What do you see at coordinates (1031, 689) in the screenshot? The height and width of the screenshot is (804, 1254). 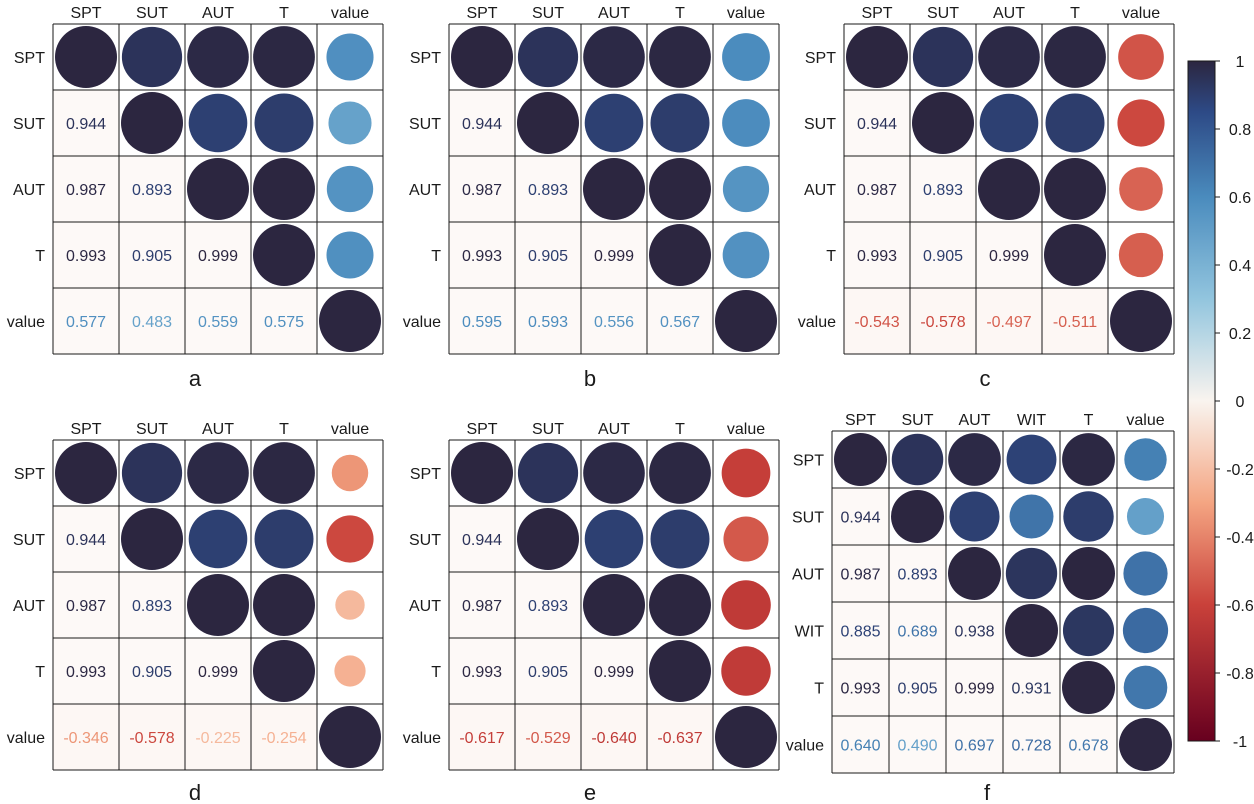 I see `correlation-value: 0.931` at bounding box center [1031, 689].